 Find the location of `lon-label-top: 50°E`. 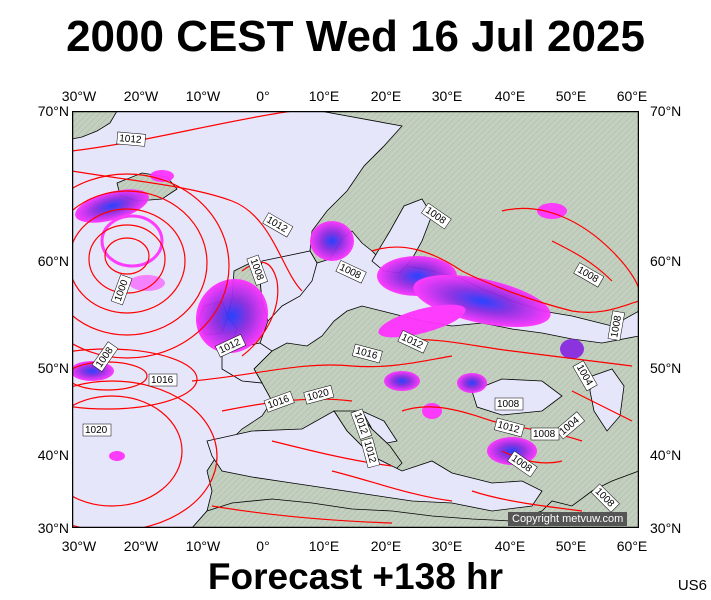

lon-label-top: 50°E is located at coordinates (571, 96).